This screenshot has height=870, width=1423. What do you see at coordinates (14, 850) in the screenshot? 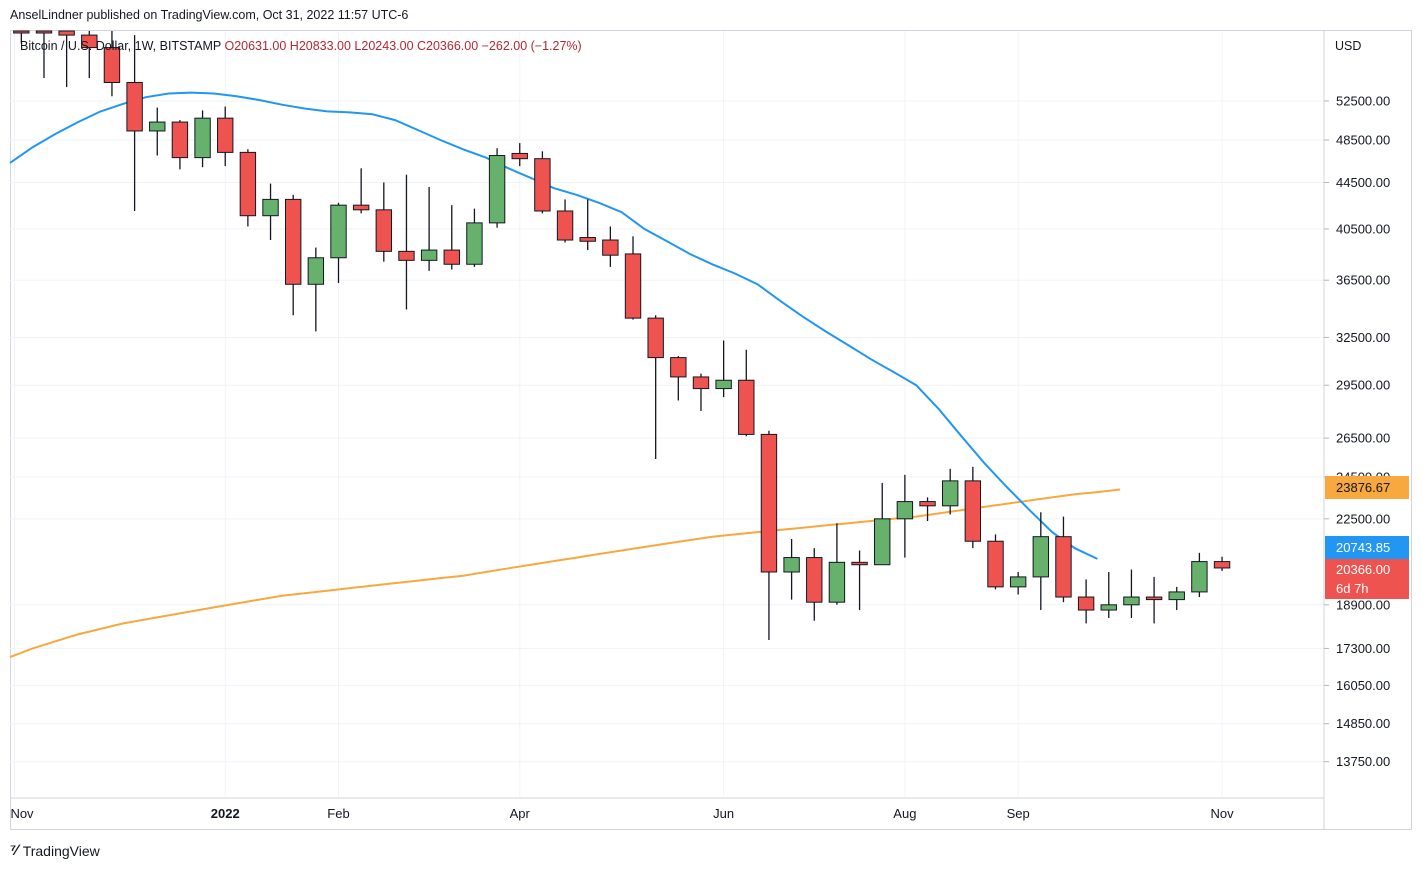
I see `tradingview-logo-icon: ⁷∕` at bounding box center [14, 850].